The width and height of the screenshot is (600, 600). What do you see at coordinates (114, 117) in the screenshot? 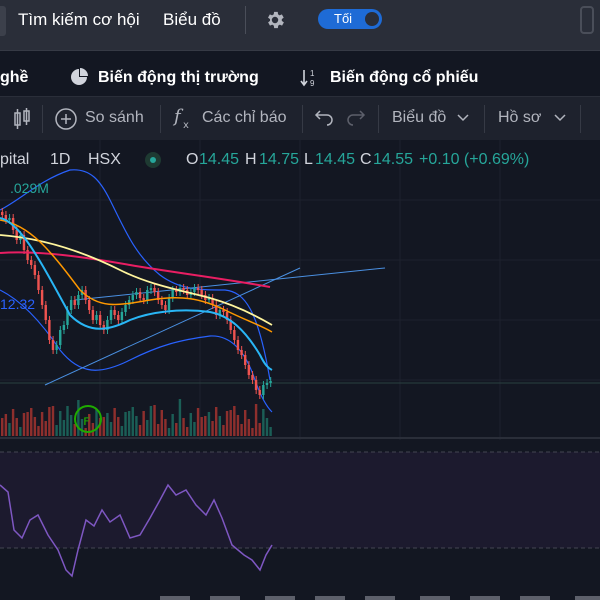
I see `compare-button: So sánh` at bounding box center [114, 117].